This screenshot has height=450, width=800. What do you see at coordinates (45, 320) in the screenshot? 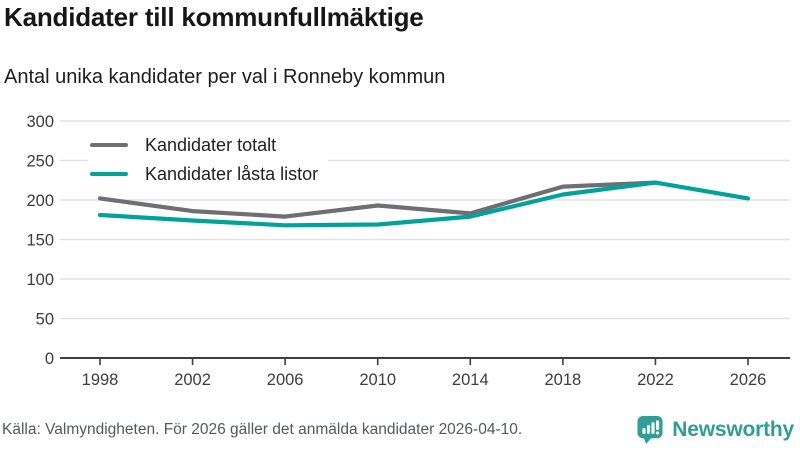
I see `y-tick-label: 50` at bounding box center [45, 320].